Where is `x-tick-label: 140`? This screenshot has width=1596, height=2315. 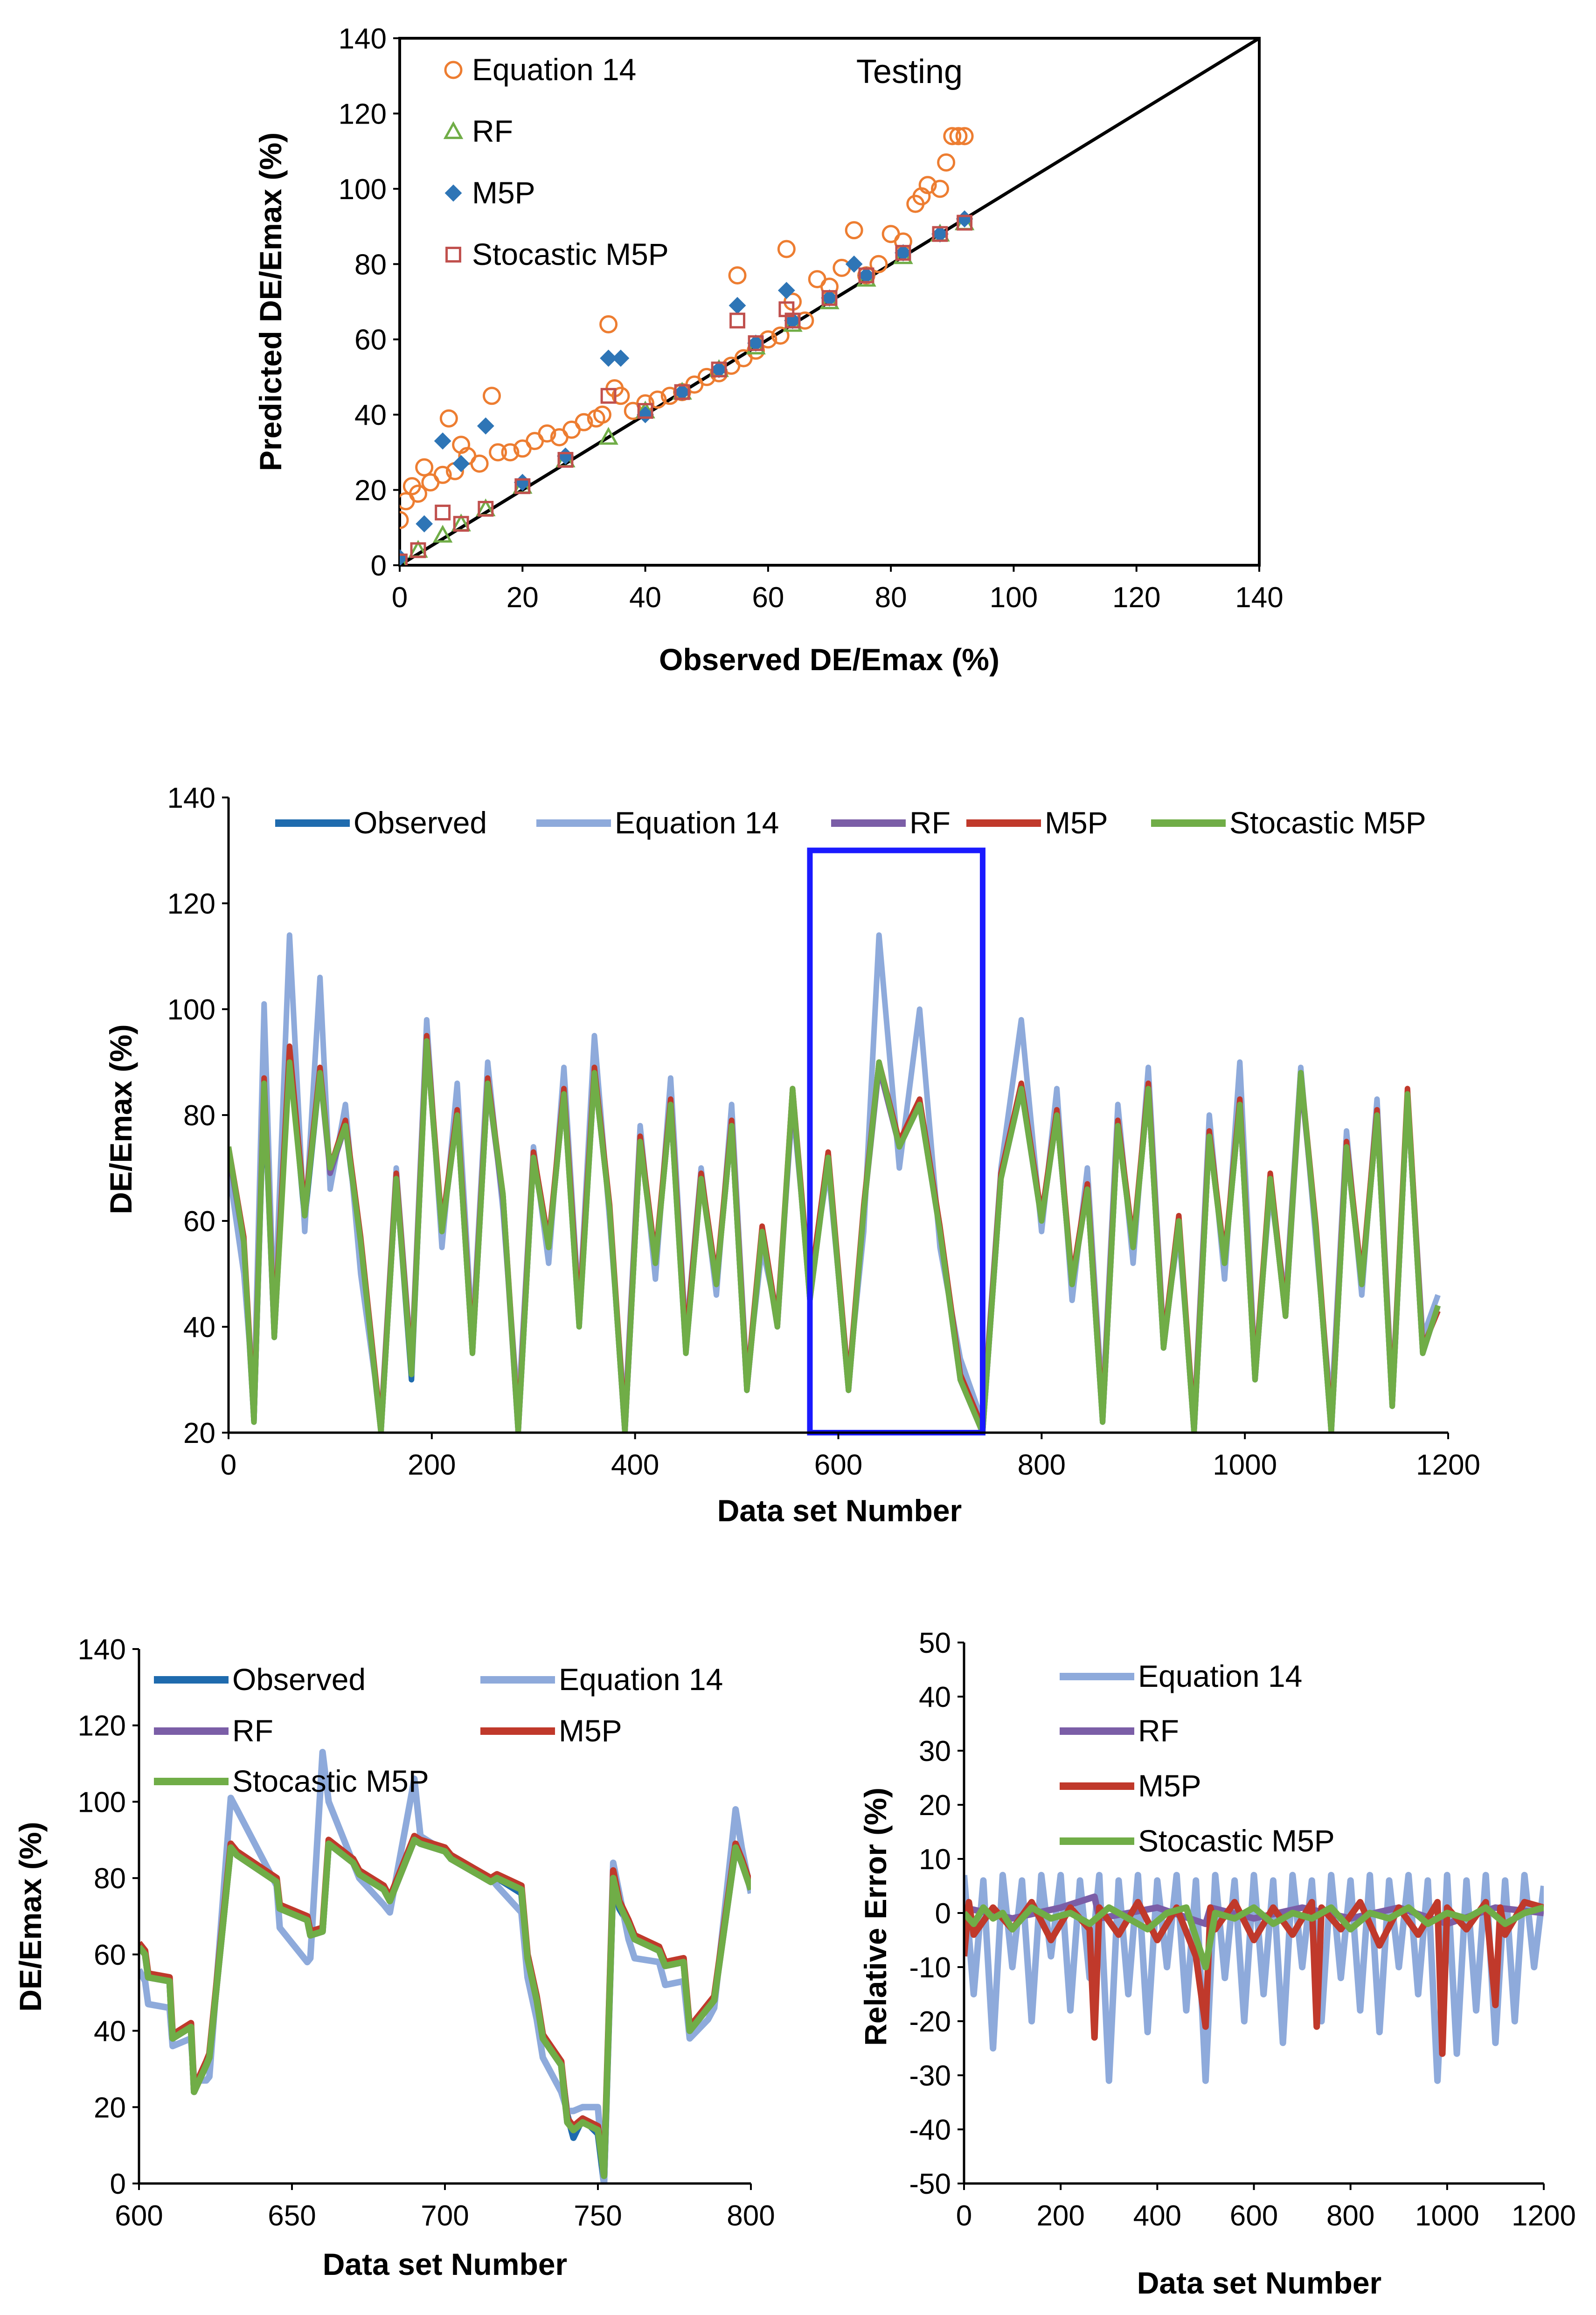
x-tick-label: 140 is located at coordinates (1259, 598).